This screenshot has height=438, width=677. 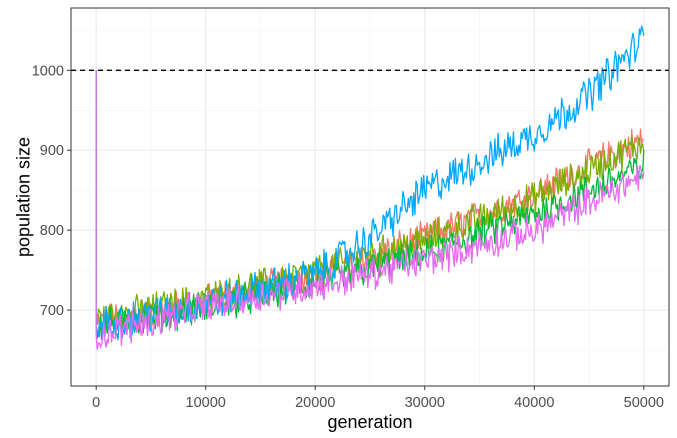 I want to click on y-axis-ticks: 700 800 900 1000, so click(x=51, y=191).